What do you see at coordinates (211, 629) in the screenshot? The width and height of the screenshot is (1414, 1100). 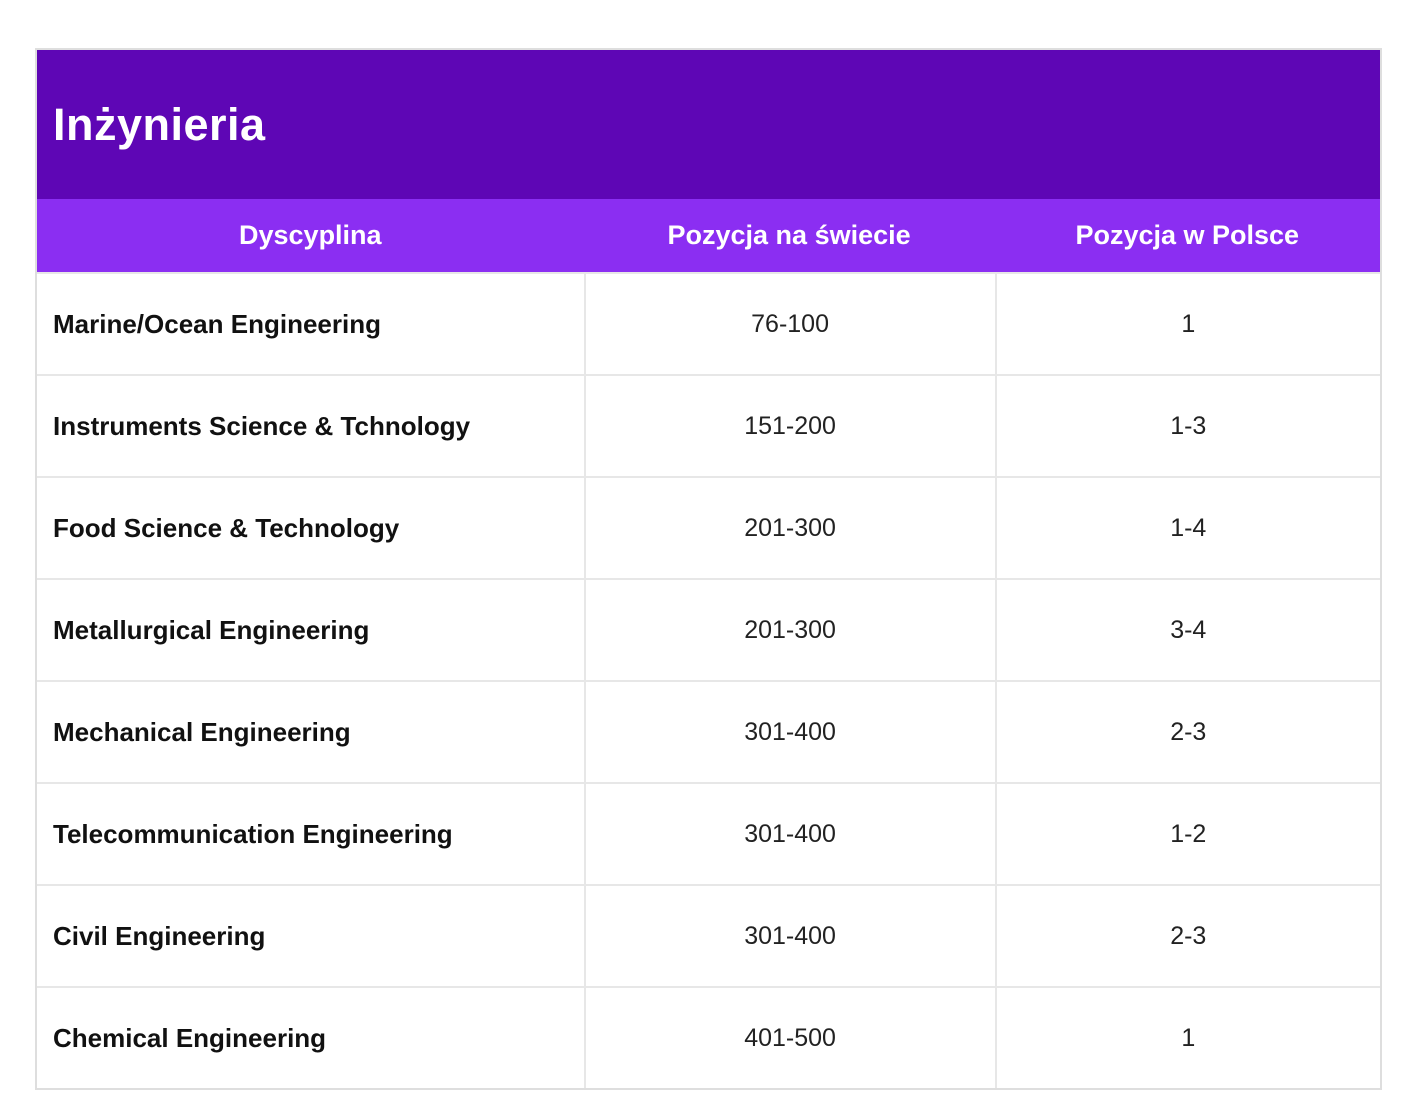 I see `discipline-cell: Metallurgical Engineering` at bounding box center [211, 629].